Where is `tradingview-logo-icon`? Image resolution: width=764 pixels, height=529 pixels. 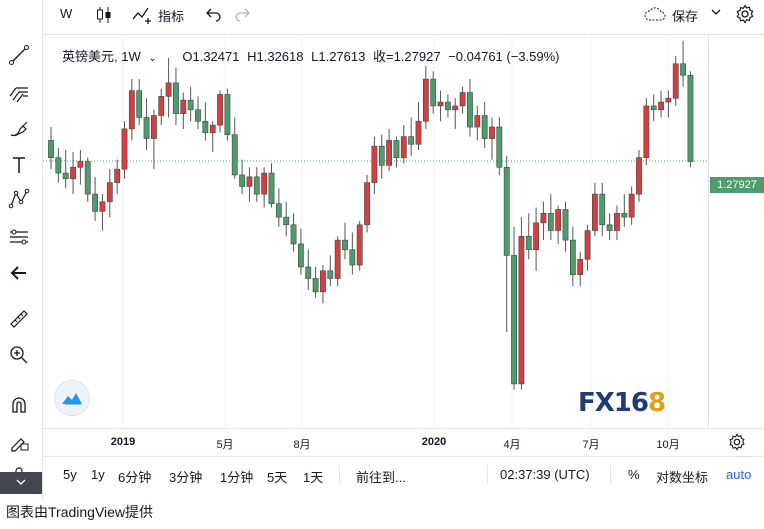 tradingview-logo-icon is located at coordinates (72, 398).